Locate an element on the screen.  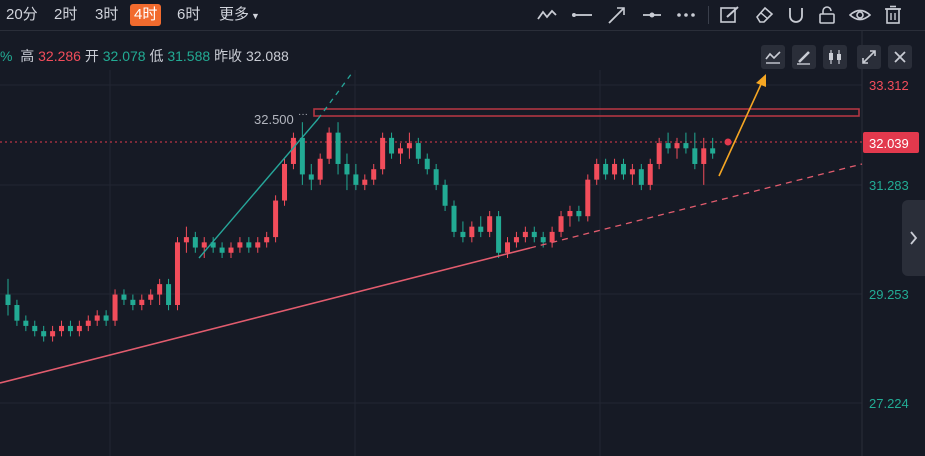
trend-line-icon is located at coordinates (547, 15).